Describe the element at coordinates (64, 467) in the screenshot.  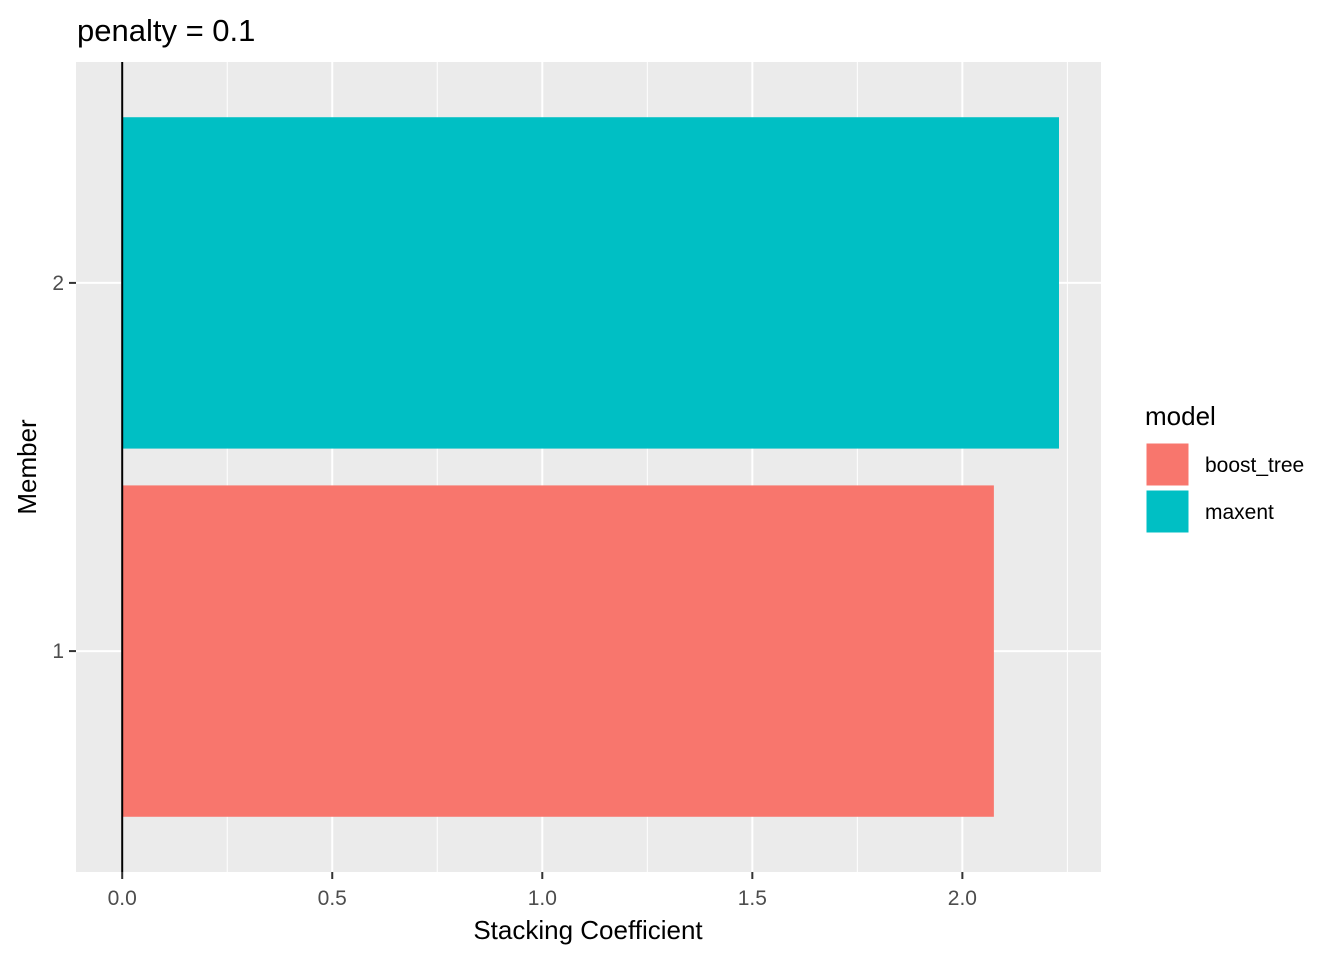
I see `y-axis-ticks: 12` at that location.